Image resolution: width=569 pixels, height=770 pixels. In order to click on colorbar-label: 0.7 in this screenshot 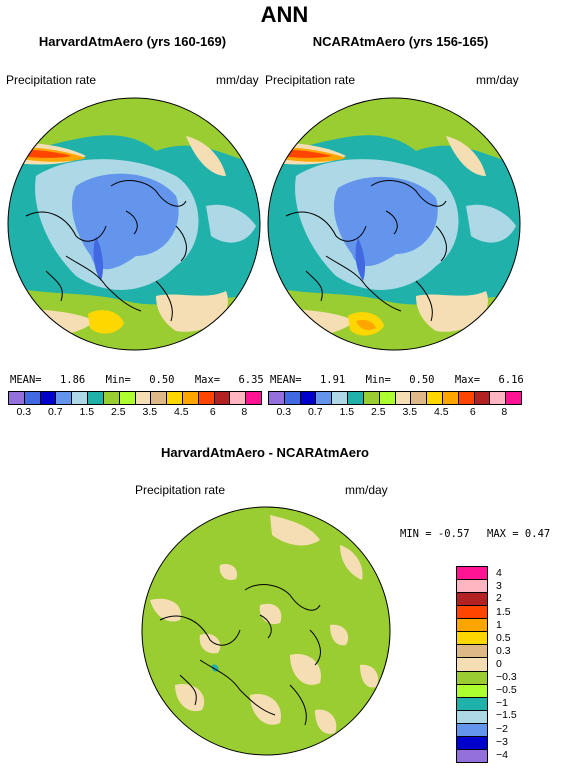, I will do `click(55, 412)`.